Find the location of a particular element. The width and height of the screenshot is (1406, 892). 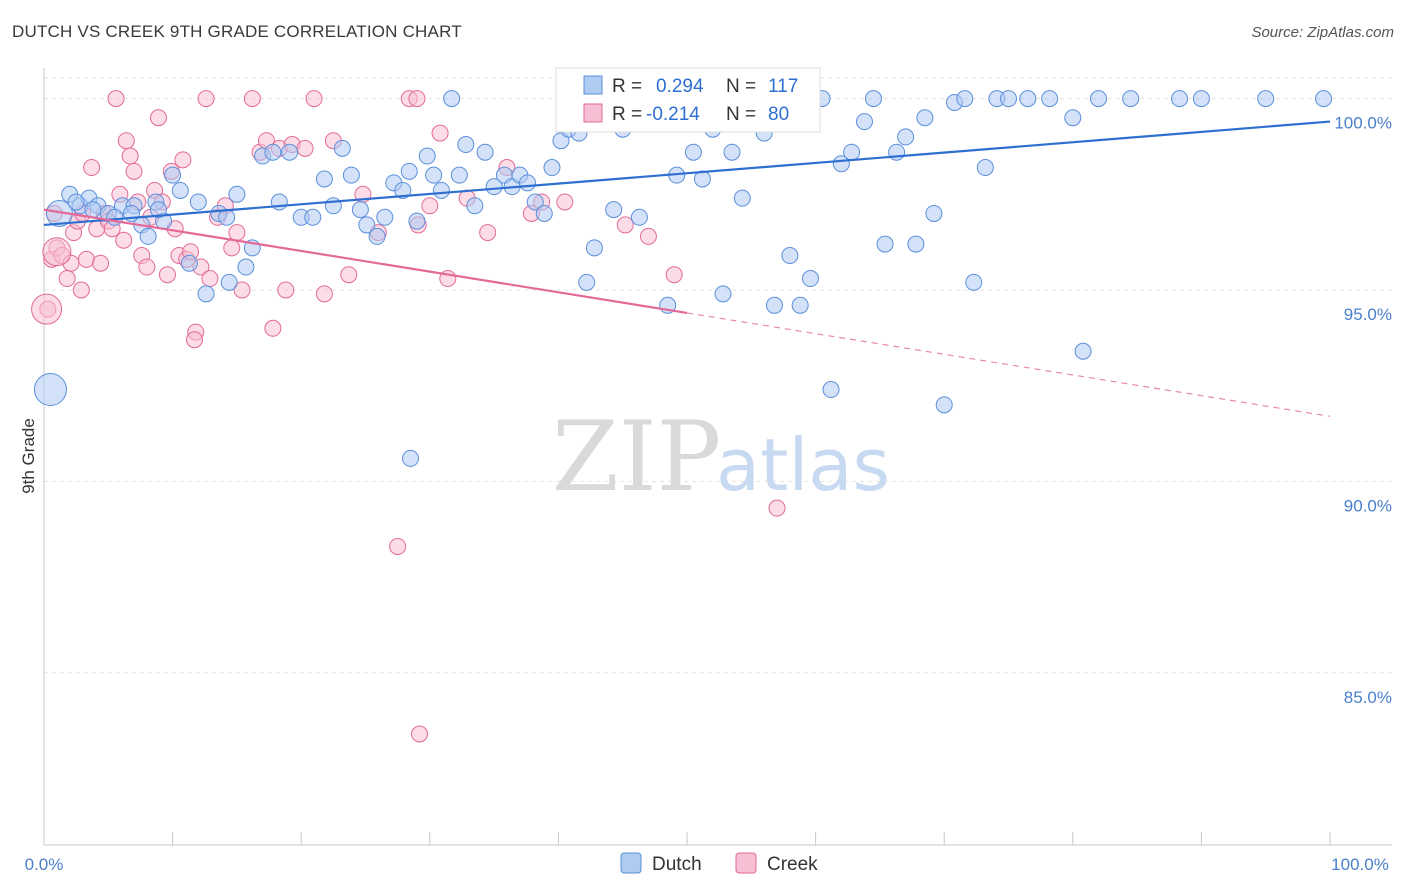

legend-dutch-r-value: 0.294 is located at coordinates (680, 86).